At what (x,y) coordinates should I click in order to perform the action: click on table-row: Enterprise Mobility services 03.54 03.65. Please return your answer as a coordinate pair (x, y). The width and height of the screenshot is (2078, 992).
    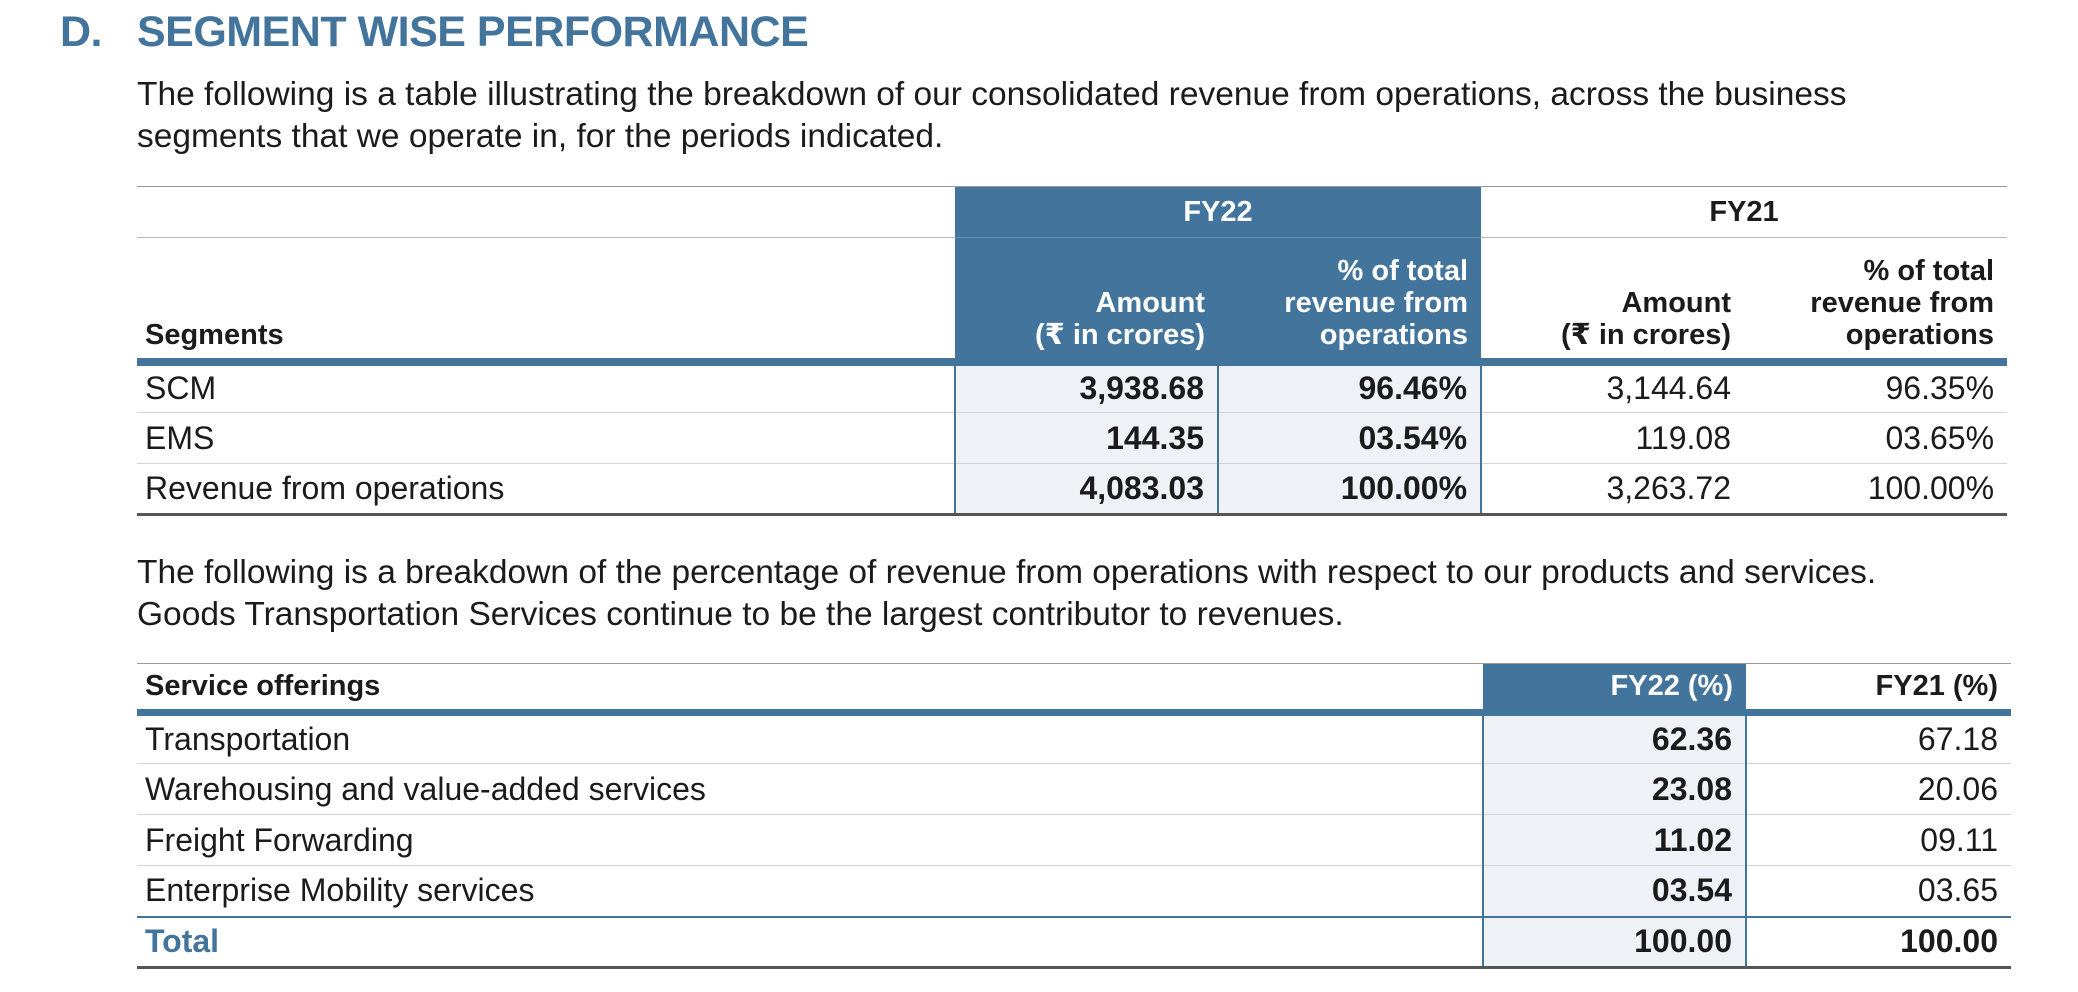
    Looking at the image, I should click on (1074, 891).